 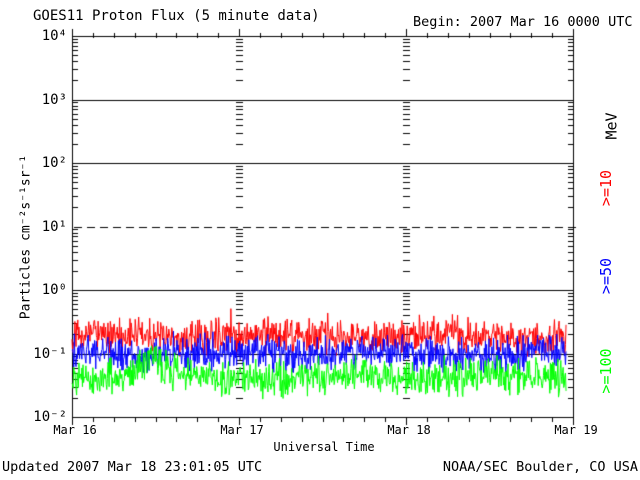 I want to click on x-tick-label: Mar 19, so click(x=576, y=430).